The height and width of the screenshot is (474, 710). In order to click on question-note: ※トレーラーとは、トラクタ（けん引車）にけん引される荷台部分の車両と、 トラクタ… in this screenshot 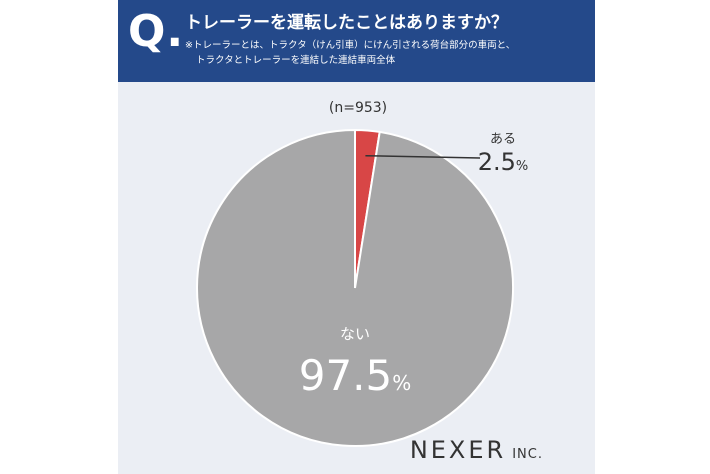, I will do `click(350, 53)`.